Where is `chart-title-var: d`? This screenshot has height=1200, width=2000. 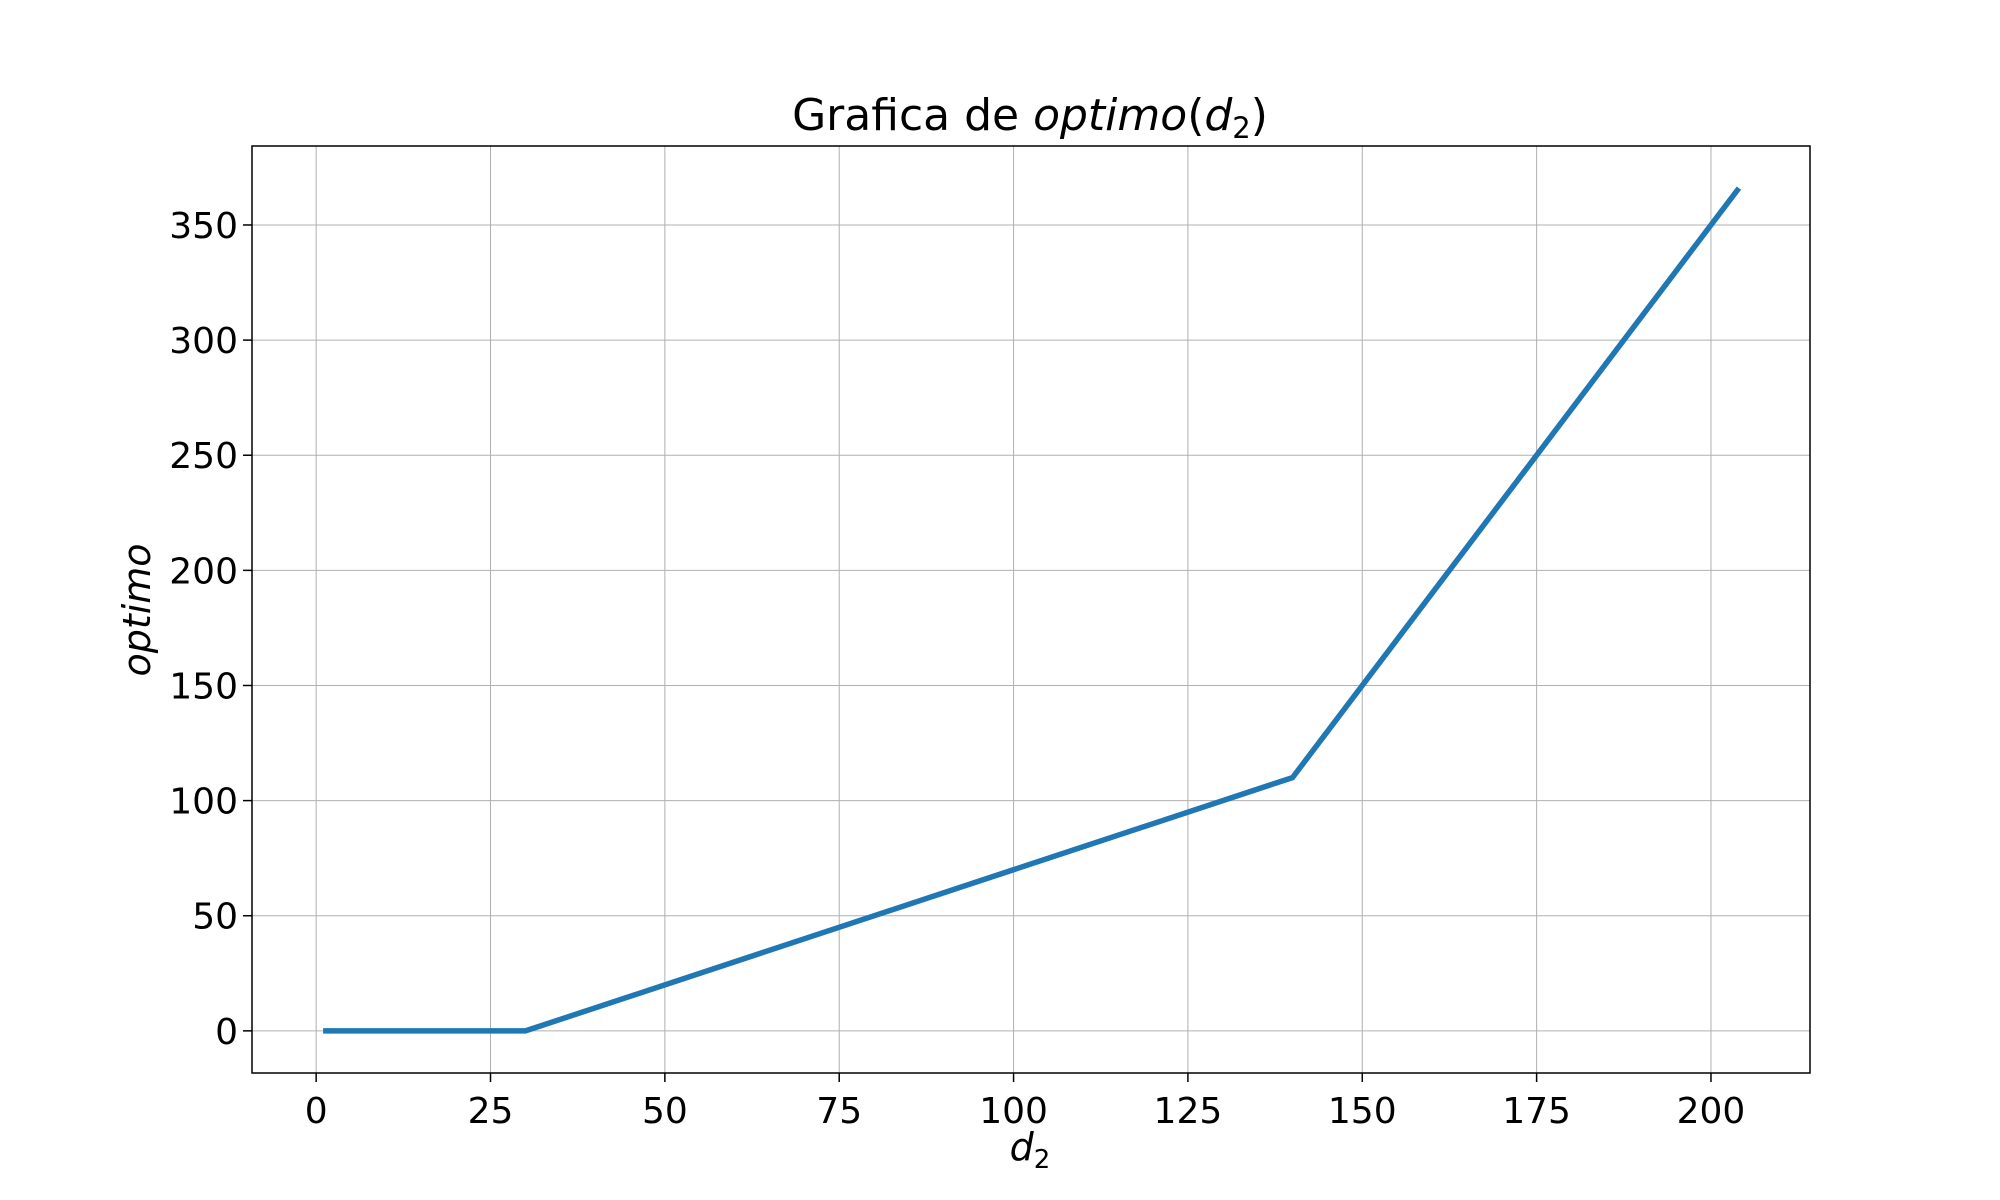 chart-title-var: d is located at coordinates (1218, 115).